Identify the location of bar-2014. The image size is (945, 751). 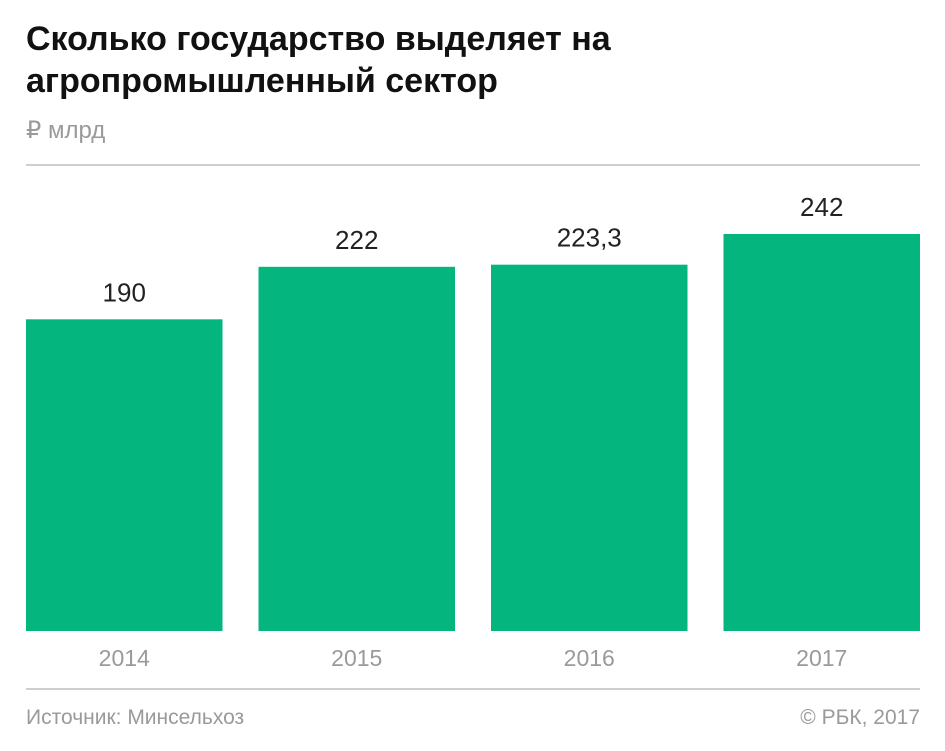
(124, 475).